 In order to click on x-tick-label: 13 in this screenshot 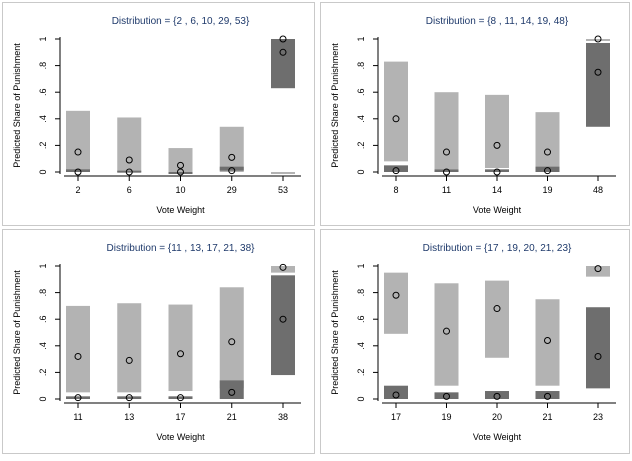, I will do `click(129, 417)`.